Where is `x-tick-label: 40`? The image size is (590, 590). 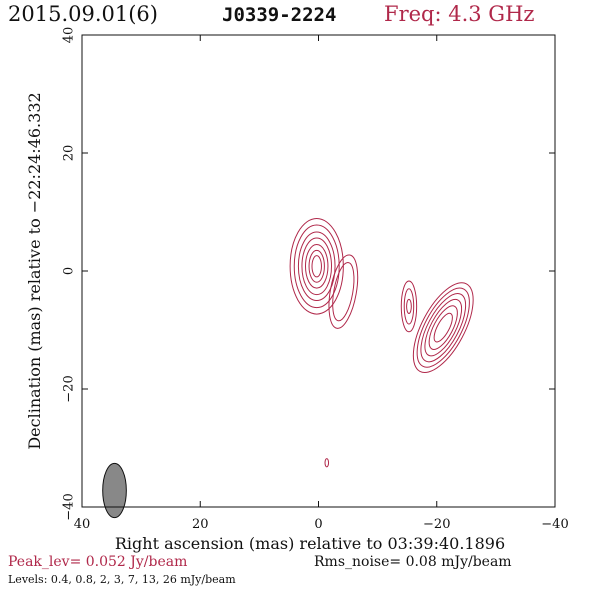 x-tick-label: 40 is located at coordinates (82, 524).